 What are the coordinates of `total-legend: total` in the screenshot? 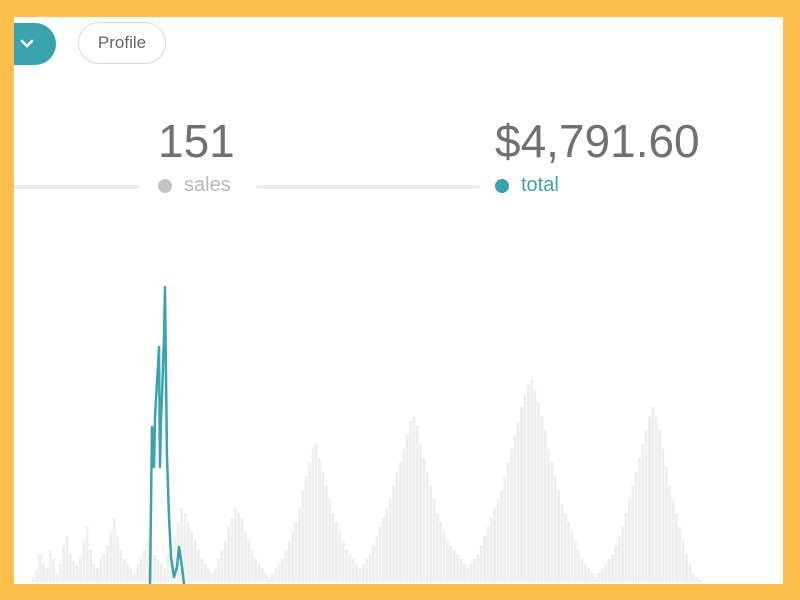 It's located at (527, 185).